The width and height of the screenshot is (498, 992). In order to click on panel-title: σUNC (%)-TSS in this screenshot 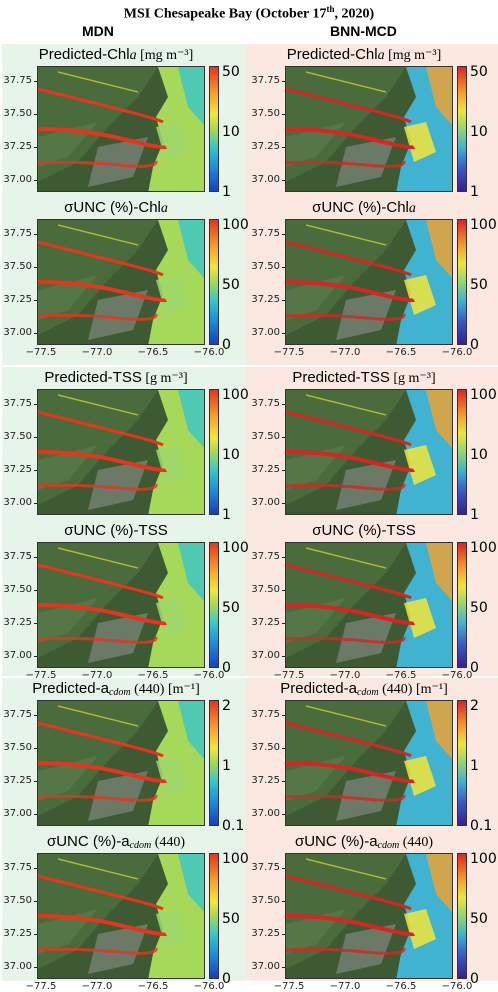, I will do `click(116, 530)`.